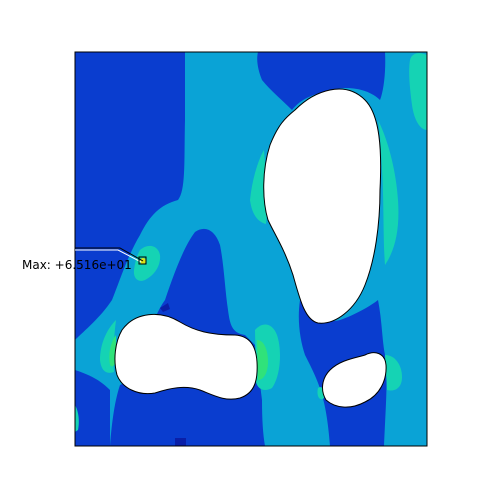  What do you see at coordinates (77, 418) in the screenshot?
I see `band-cyan-bottom-left` at bounding box center [77, 418].